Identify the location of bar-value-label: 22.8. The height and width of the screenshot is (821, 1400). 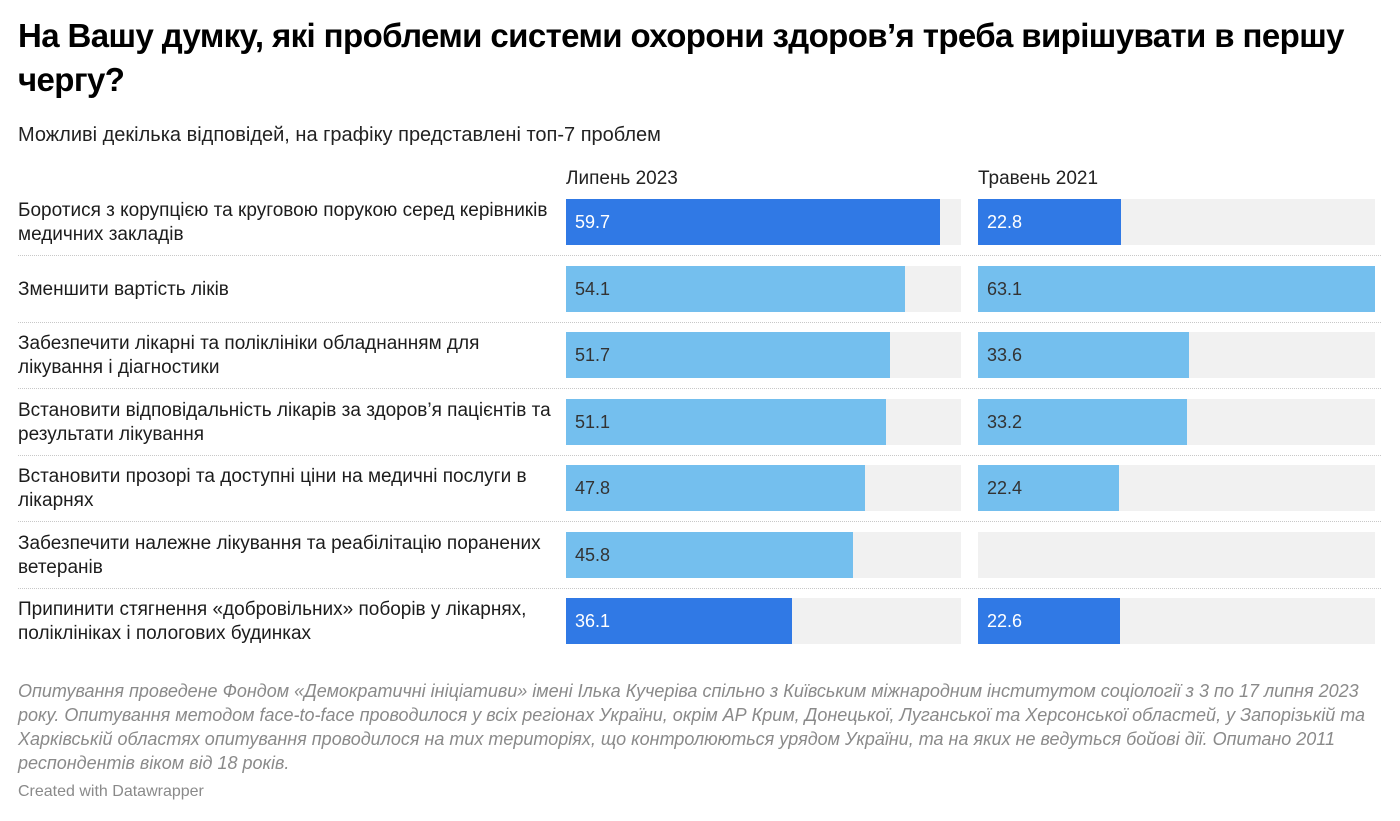
(1005, 222).